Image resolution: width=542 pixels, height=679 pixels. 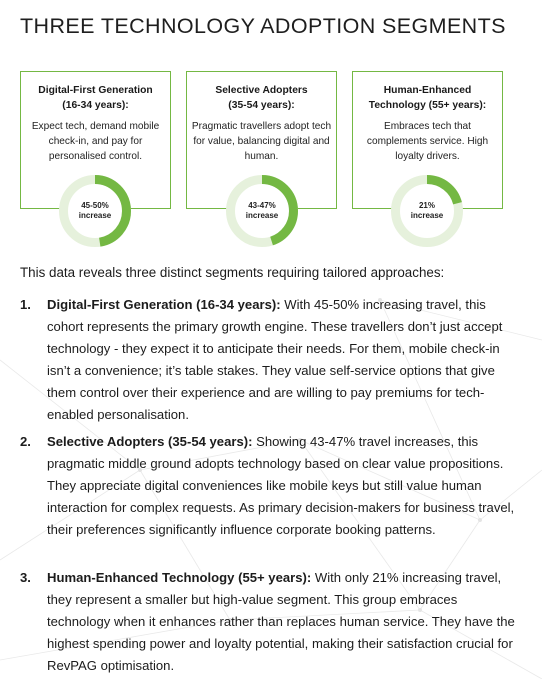 What do you see at coordinates (427, 90) in the screenshot?
I see `card-heading-line1: Human-Enhanced` at bounding box center [427, 90].